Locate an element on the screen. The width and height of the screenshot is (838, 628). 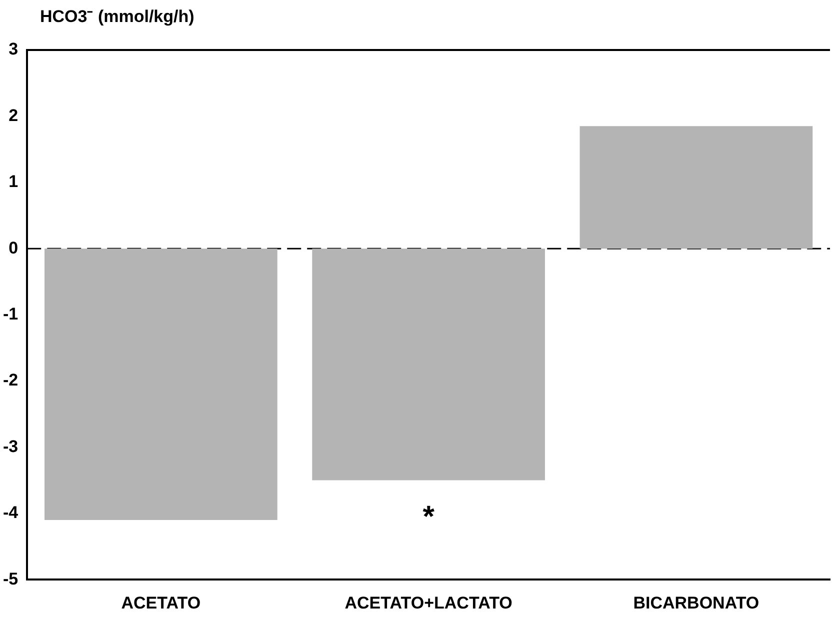
y-tick-label: 0 is located at coordinates (13, 248).